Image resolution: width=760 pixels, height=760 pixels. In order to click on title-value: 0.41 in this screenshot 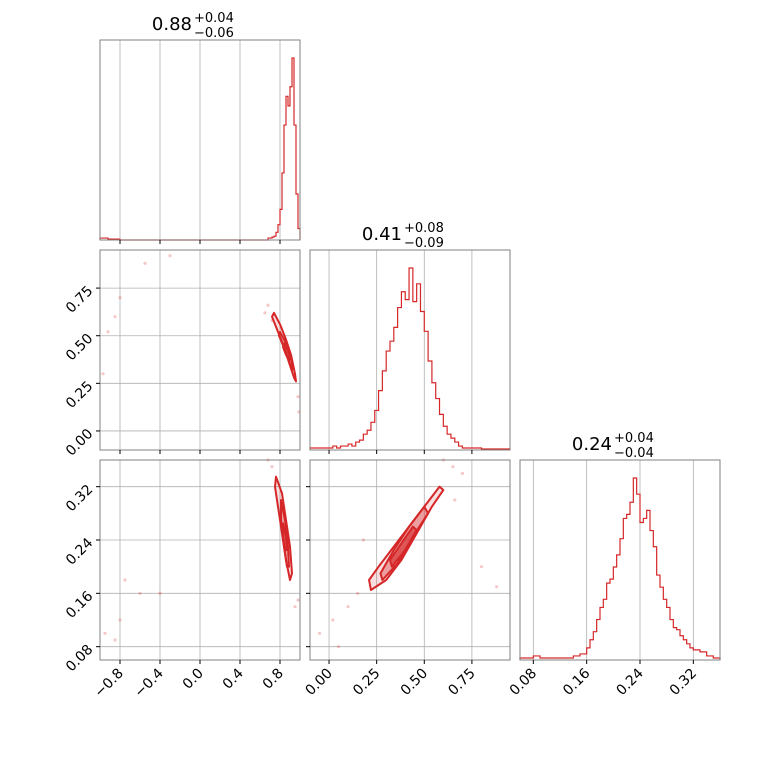, I will do `click(382, 234)`.